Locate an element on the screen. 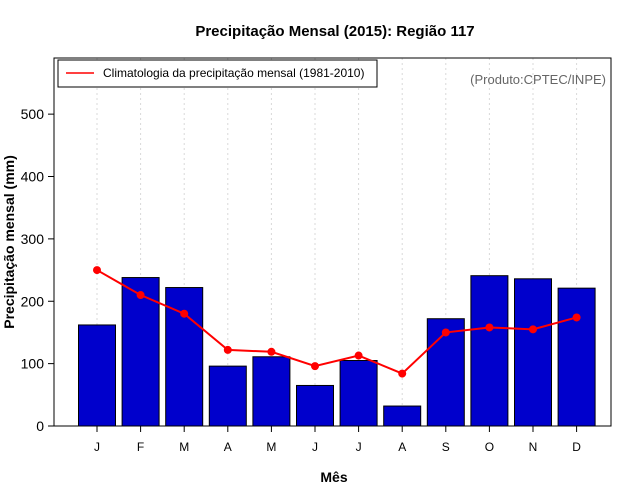  x-tick-label: D is located at coordinates (576, 447).